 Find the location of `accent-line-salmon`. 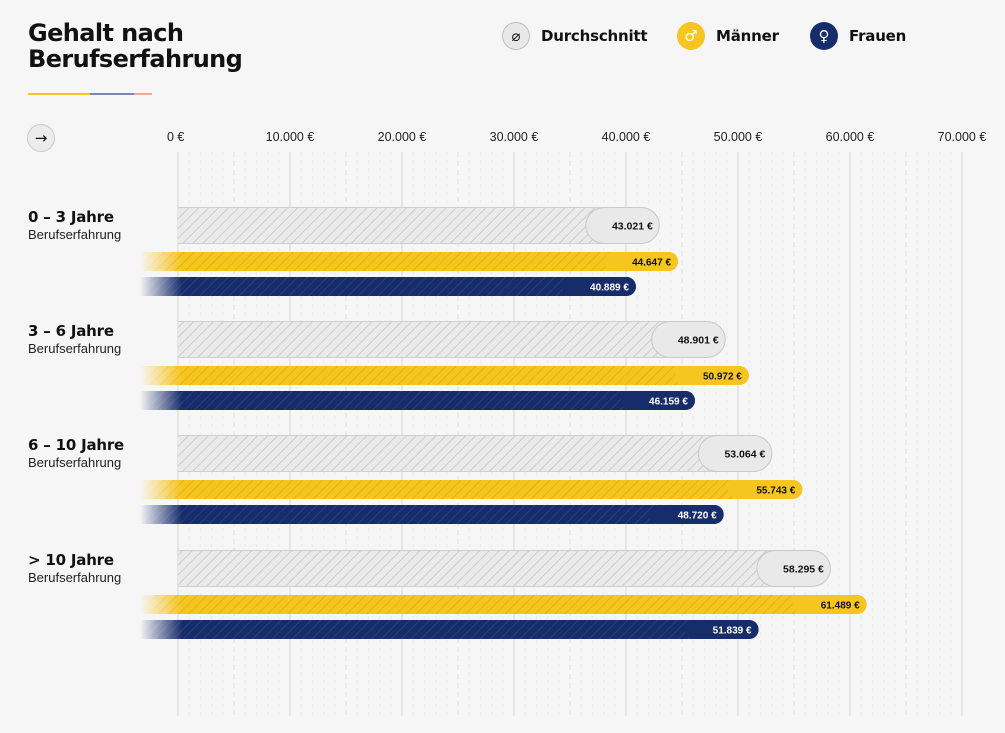

accent-line-salmon is located at coordinates (143, 94).